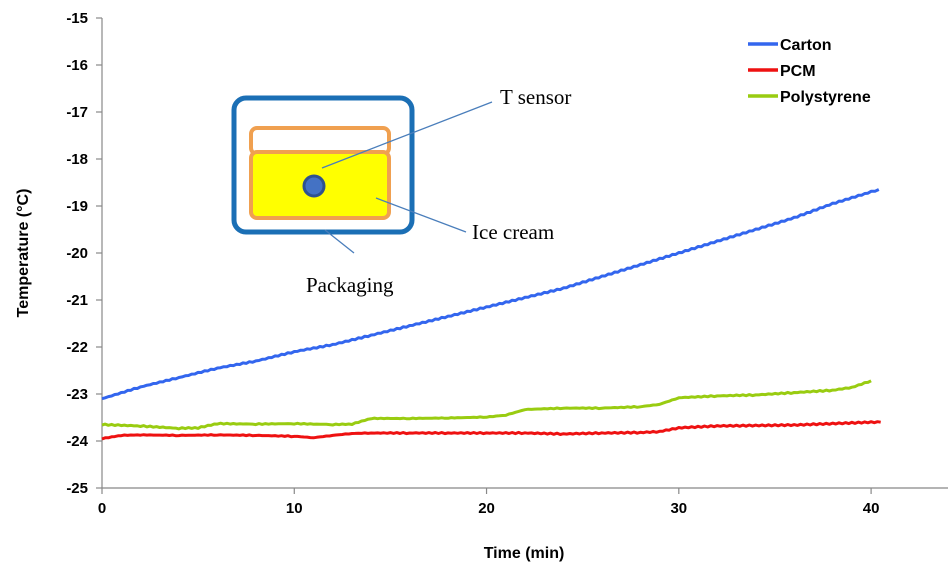 The width and height of the screenshot is (950, 572). I want to click on x-tick-label: 10, so click(294, 508).